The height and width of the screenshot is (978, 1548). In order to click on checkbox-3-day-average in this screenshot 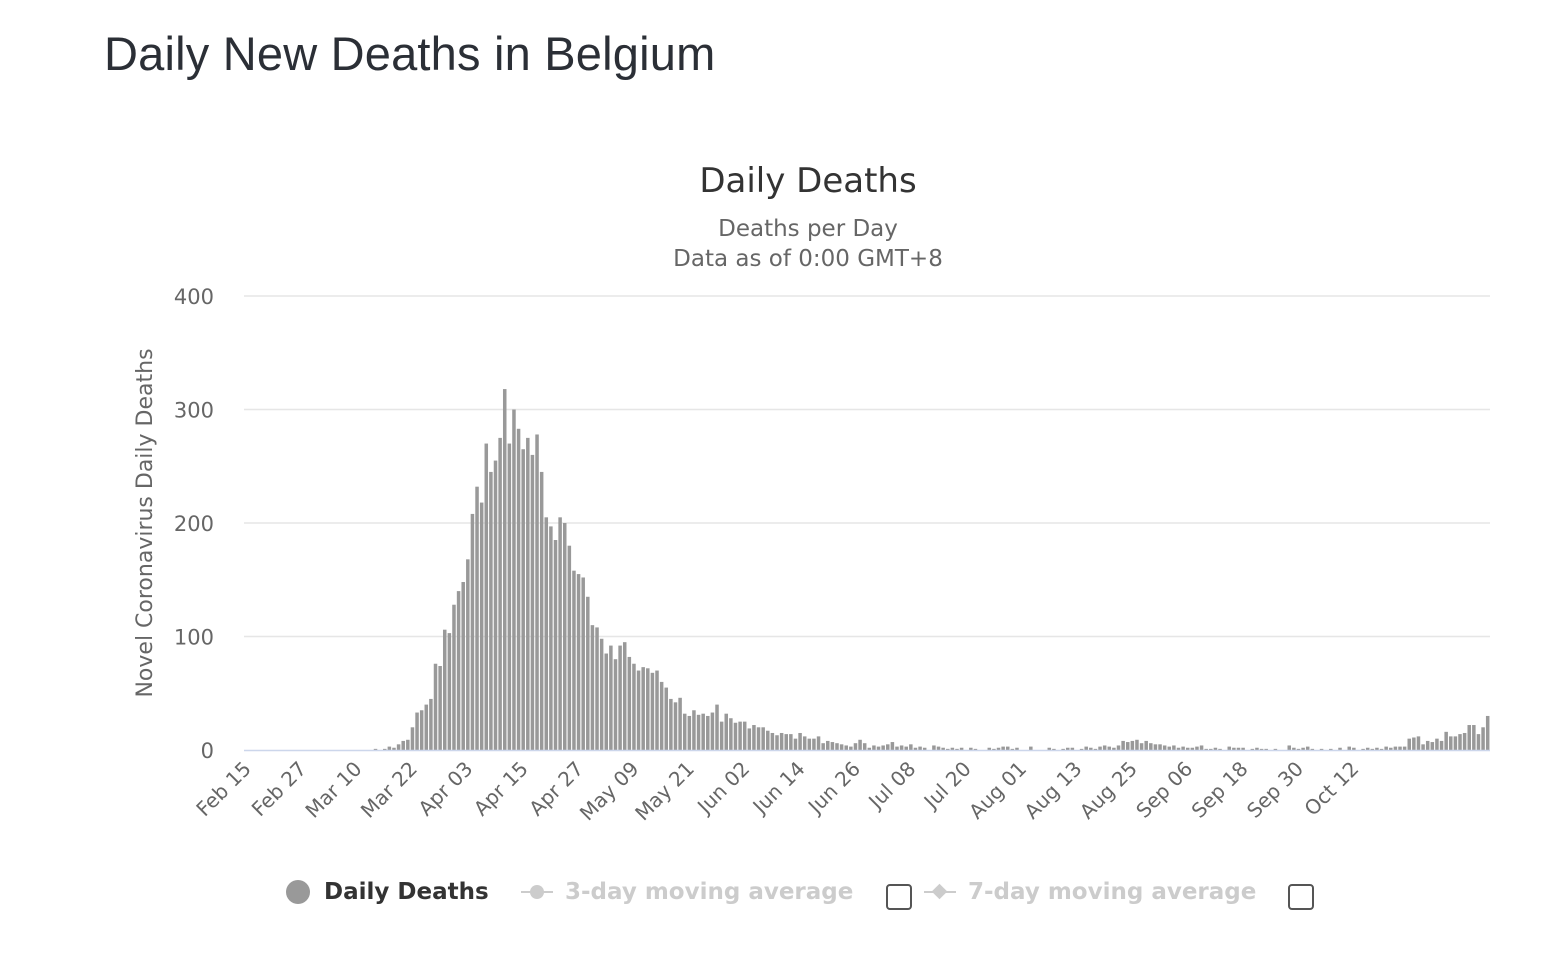, I will do `click(899, 897)`.